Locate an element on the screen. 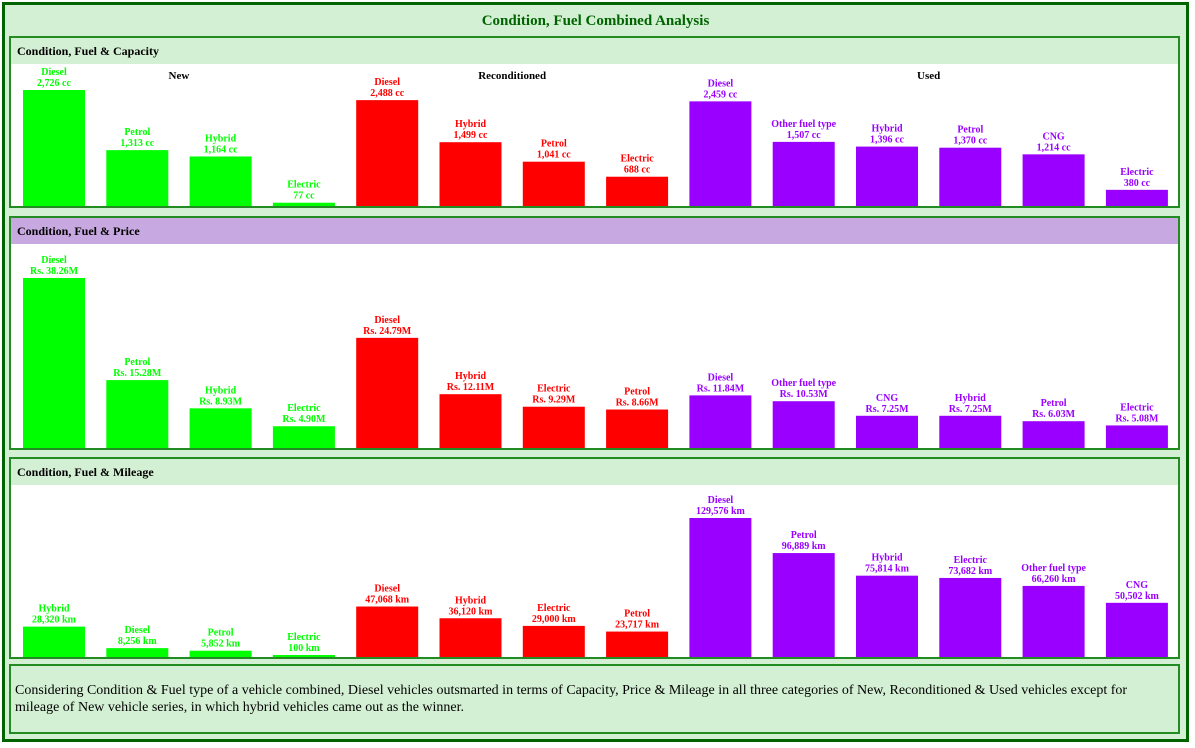 This screenshot has width=1195, height=748. bar-value-label: Rs. 11.84M is located at coordinates (721, 388).